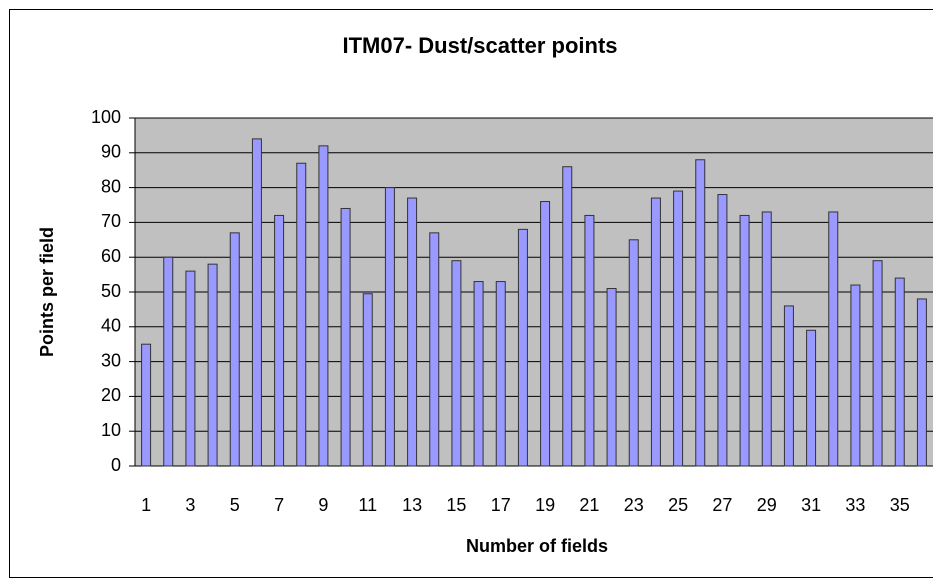 The width and height of the screenshot is (933, 584). What do you see at coordinates (111, 326) in the screenshot?
I see `y-tick-label: 40` at bounding box center [111, 326].